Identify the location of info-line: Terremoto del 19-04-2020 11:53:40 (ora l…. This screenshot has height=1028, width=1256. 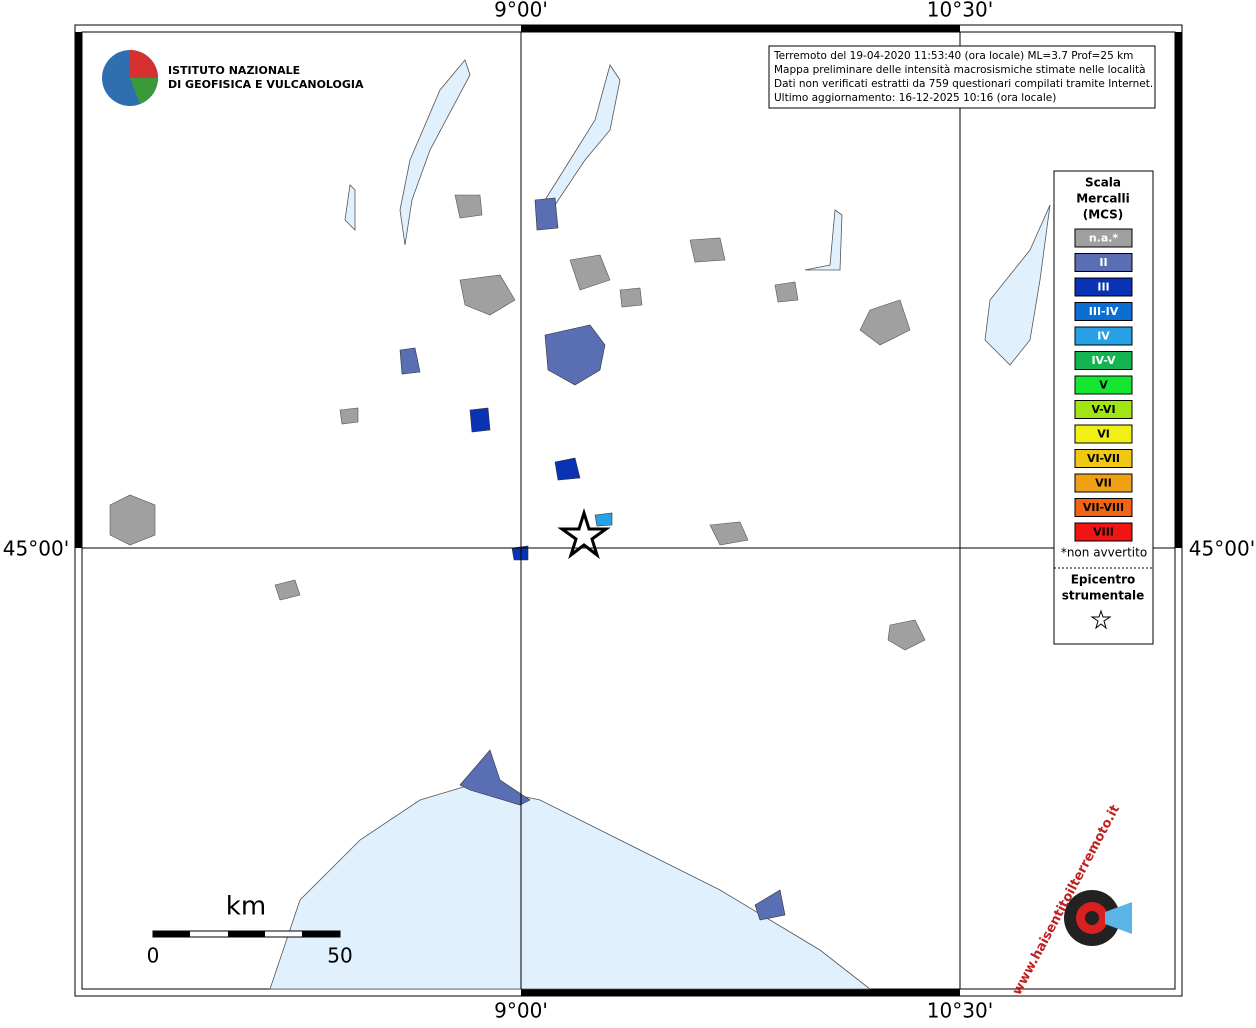
(953, 56).